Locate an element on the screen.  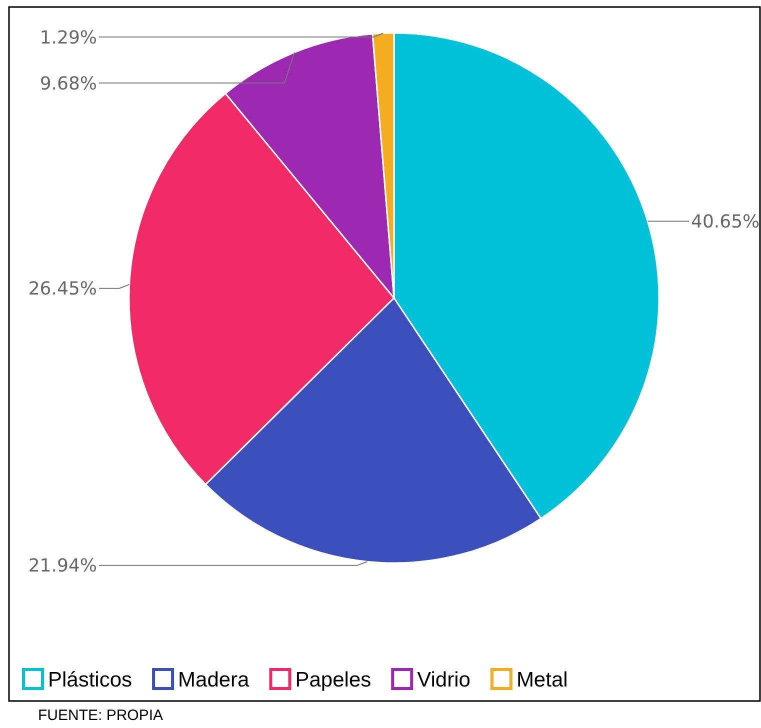
legend-label: Metal is located at coordinates (542, 680).